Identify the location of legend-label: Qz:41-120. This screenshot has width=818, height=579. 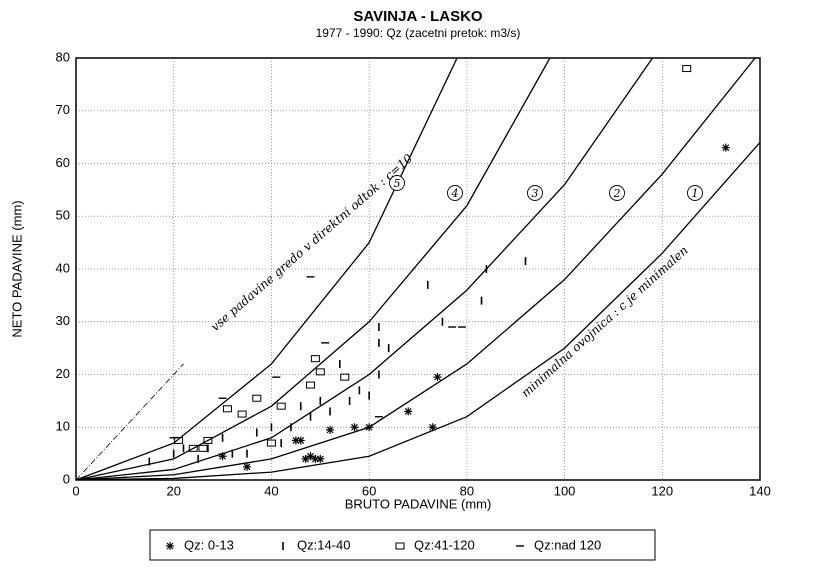
(444, 544).